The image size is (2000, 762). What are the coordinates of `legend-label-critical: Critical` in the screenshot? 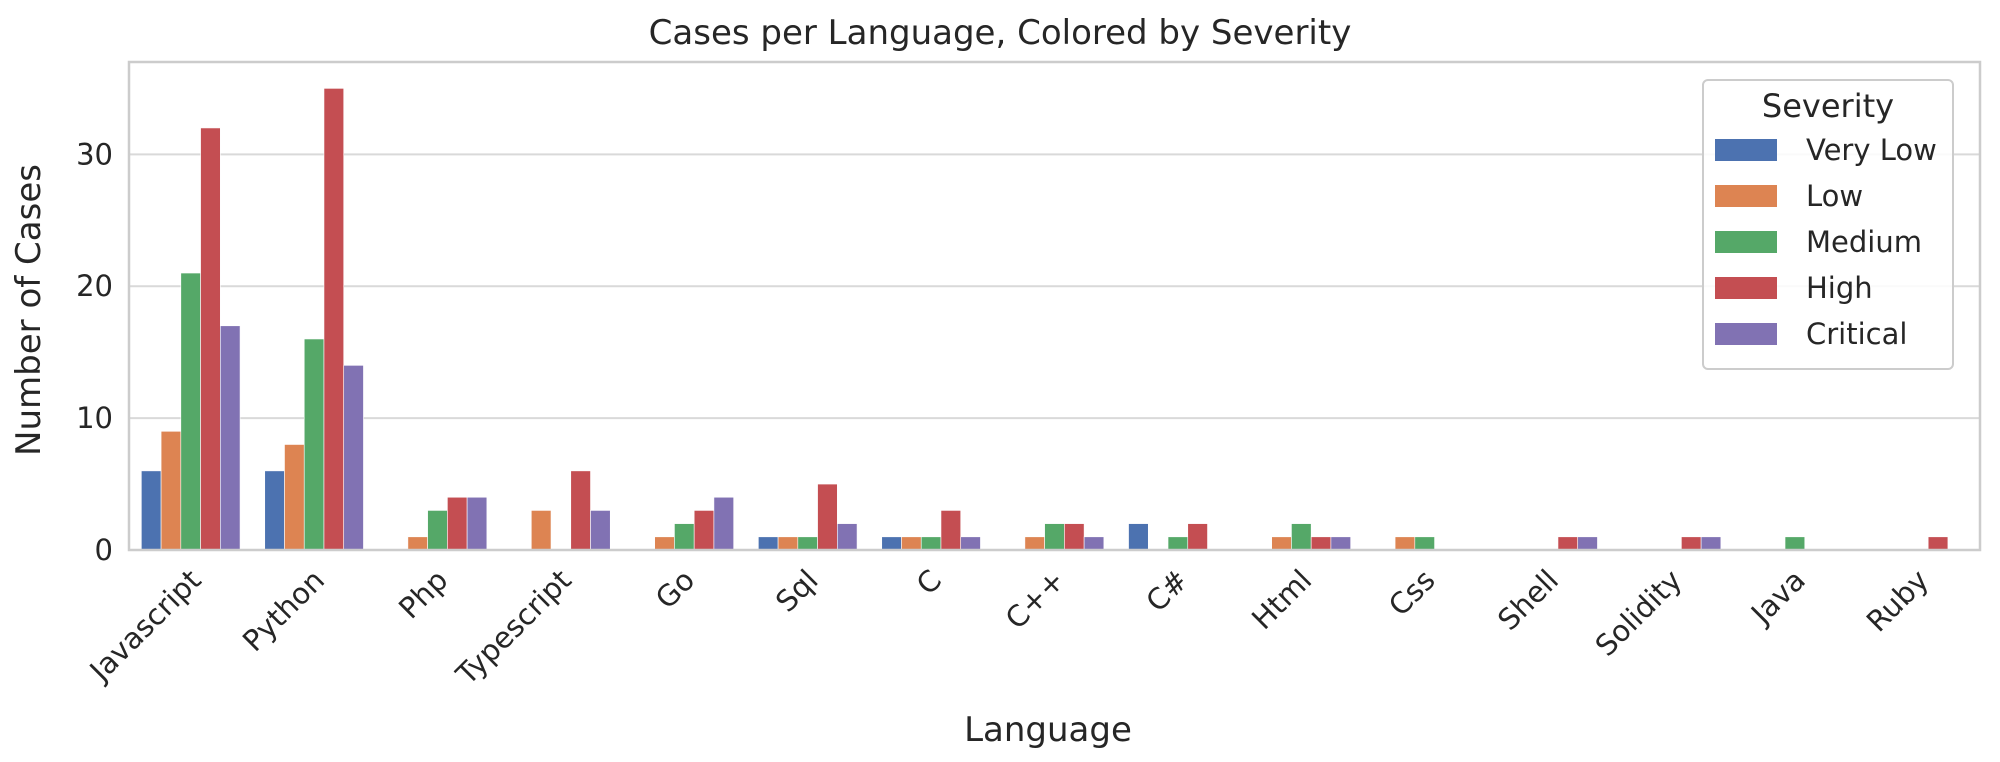 It's located at (1856, 334).